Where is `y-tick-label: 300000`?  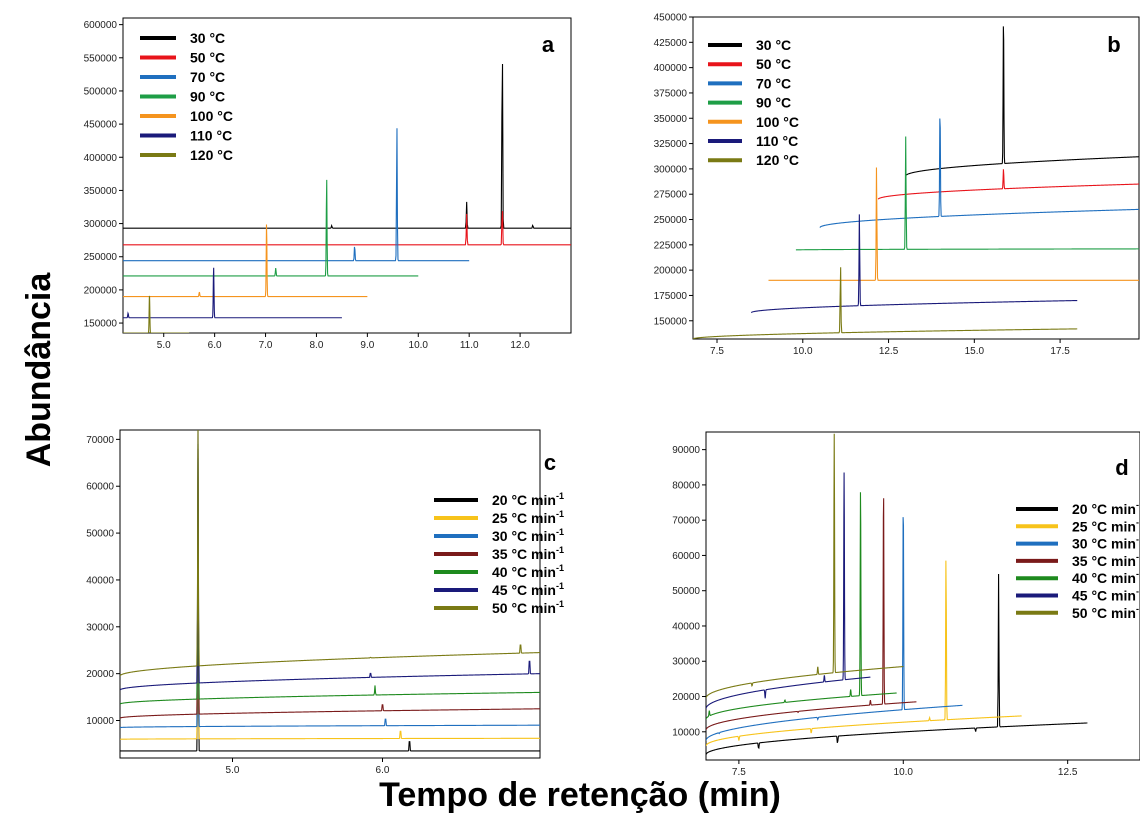 y-tick-label: 300000 is located at coordinates (671, 169).